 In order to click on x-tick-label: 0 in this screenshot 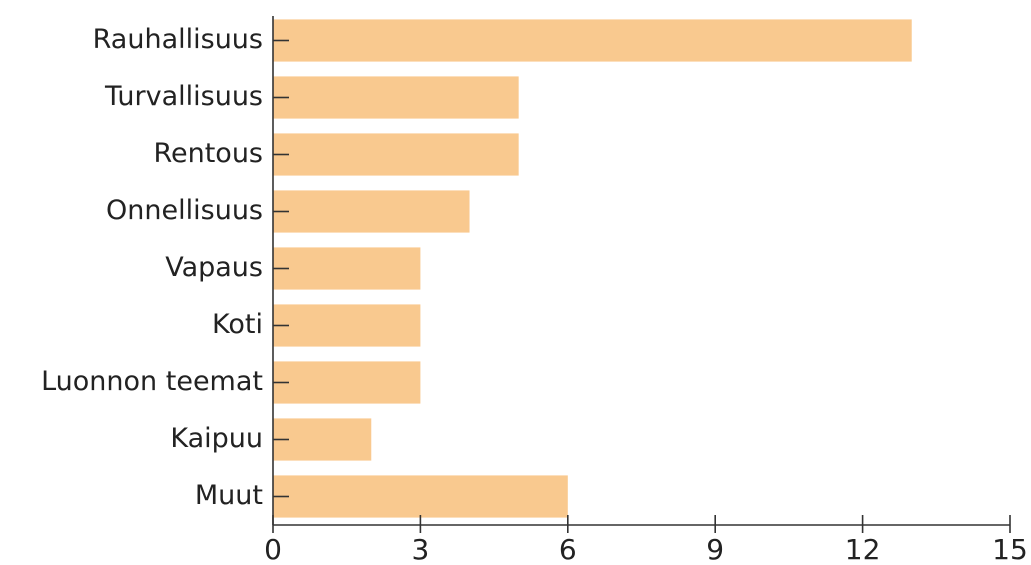, I will do `click(273, 549)`.